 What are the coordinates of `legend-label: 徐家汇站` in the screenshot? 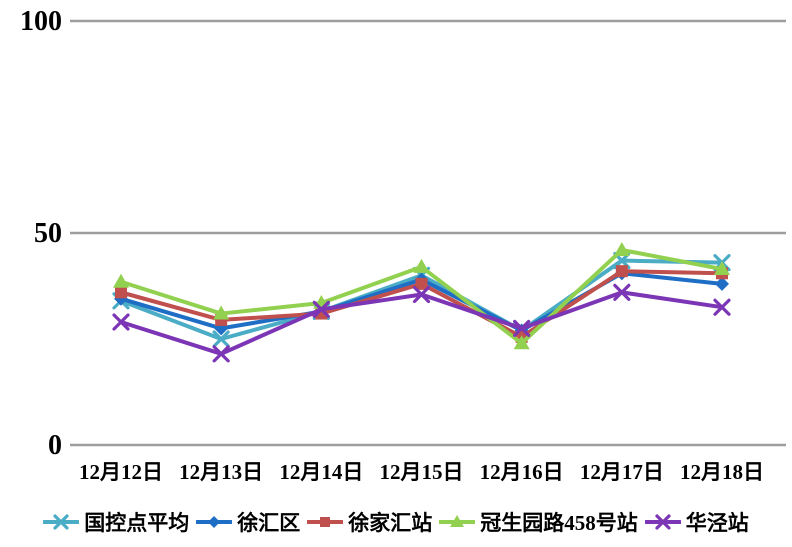 It's located at (390, 523).